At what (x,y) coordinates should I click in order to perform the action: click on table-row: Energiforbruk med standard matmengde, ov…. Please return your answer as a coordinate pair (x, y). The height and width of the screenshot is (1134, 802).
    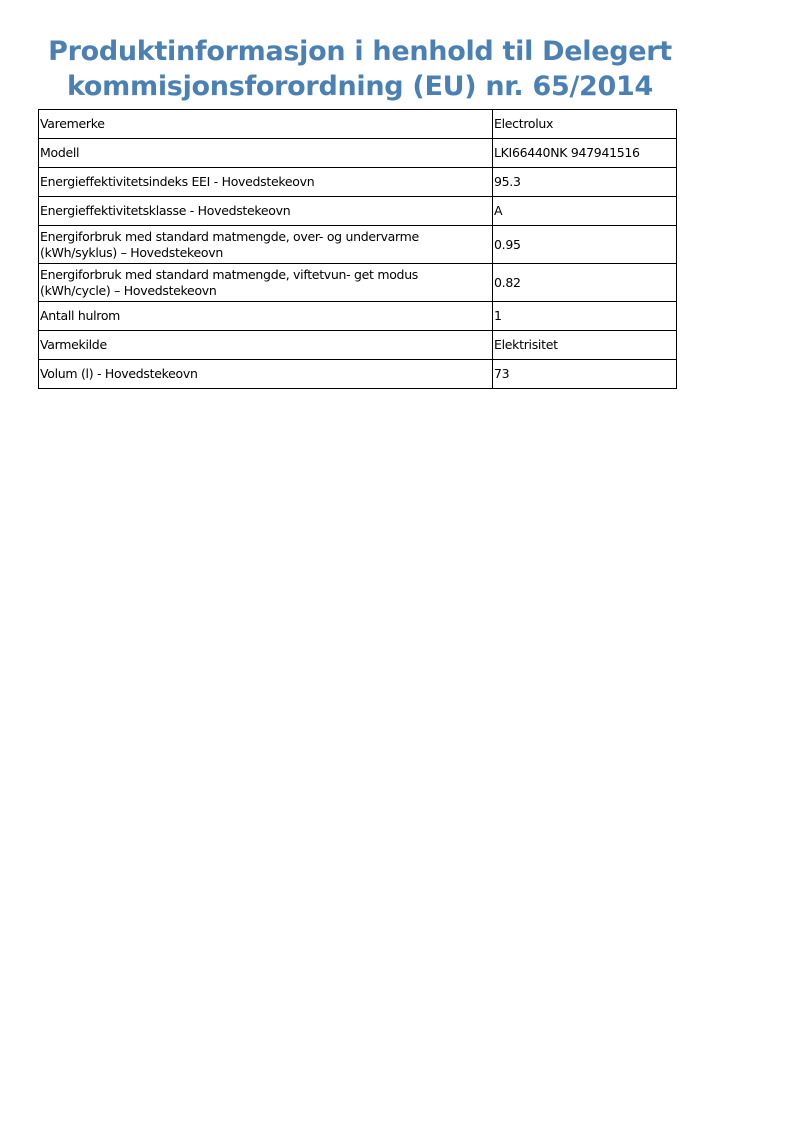
    Looking at the image, I should click on (357, 244).